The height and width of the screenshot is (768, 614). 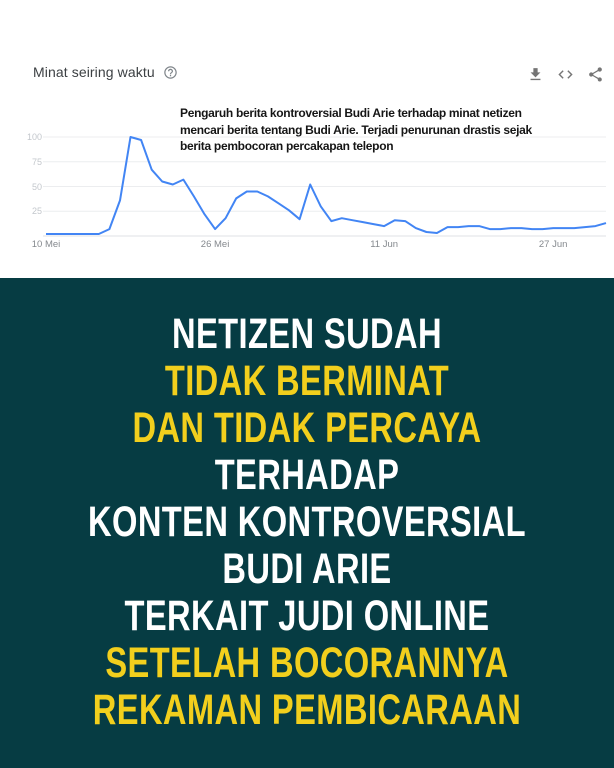 I want to click on help-icon, so click(x=170, y=72).